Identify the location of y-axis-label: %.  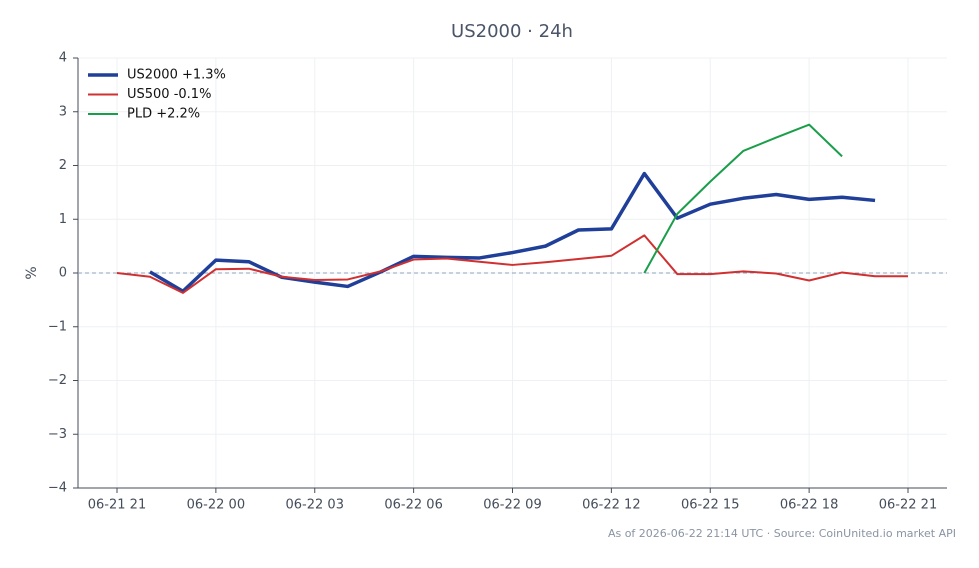
(32, 272).